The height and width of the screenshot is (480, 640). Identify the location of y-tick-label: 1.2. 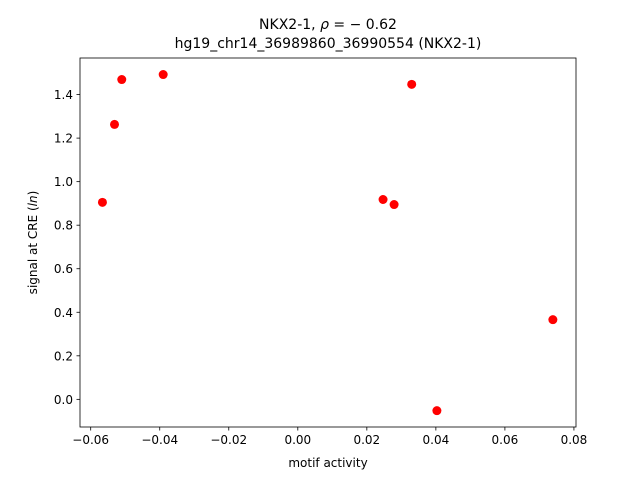
(63, 139).